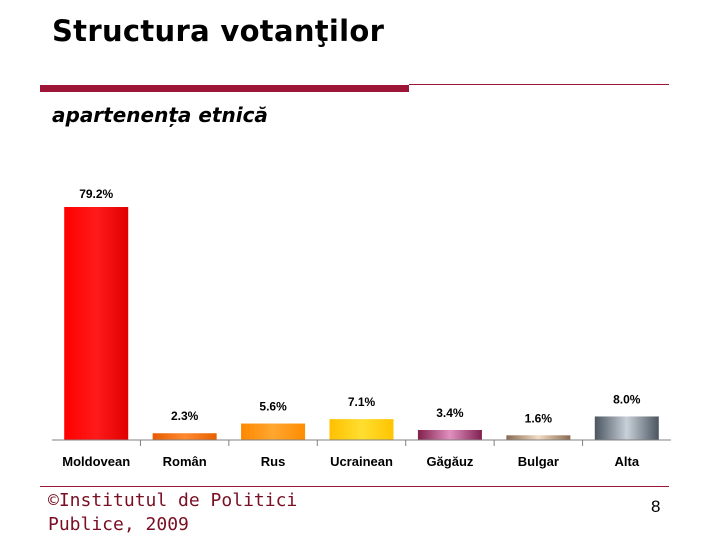  What do you see at coordinates (224, 88) in the screenshot?
I see `title-underline-thick` at bounding box center [224, 88].